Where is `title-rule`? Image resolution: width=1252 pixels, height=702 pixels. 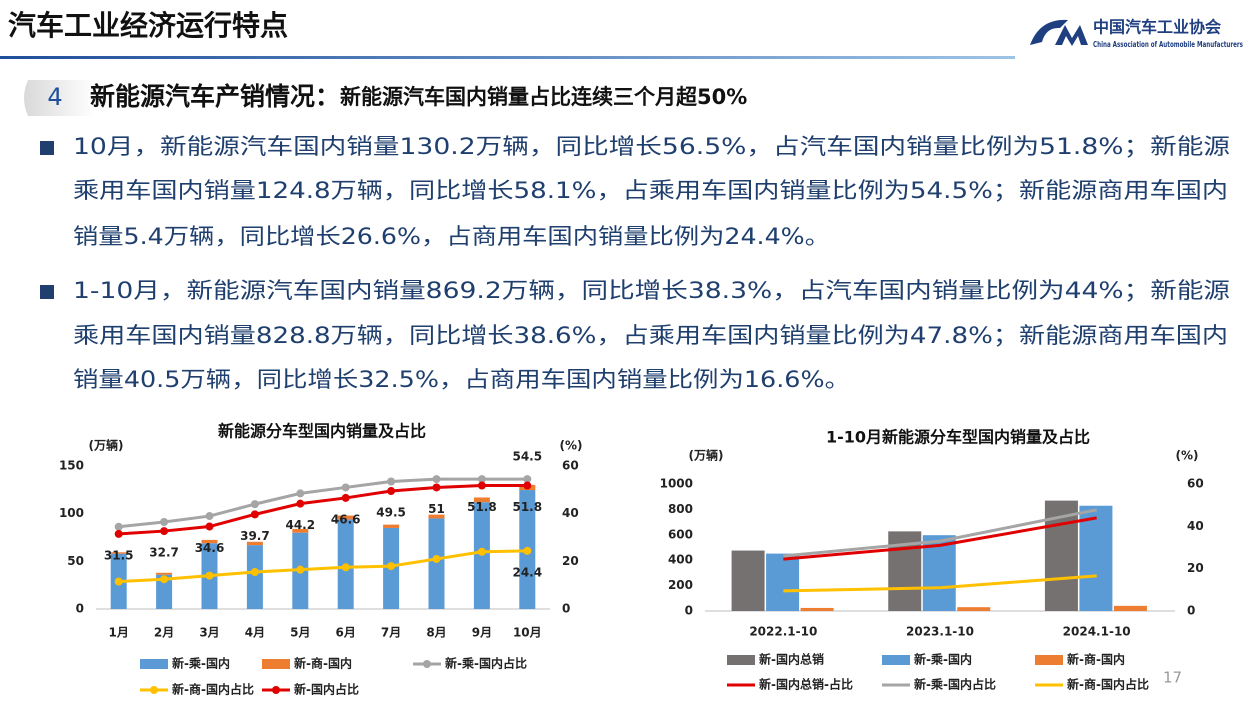
title-rule is located at coordinates (507, 57).